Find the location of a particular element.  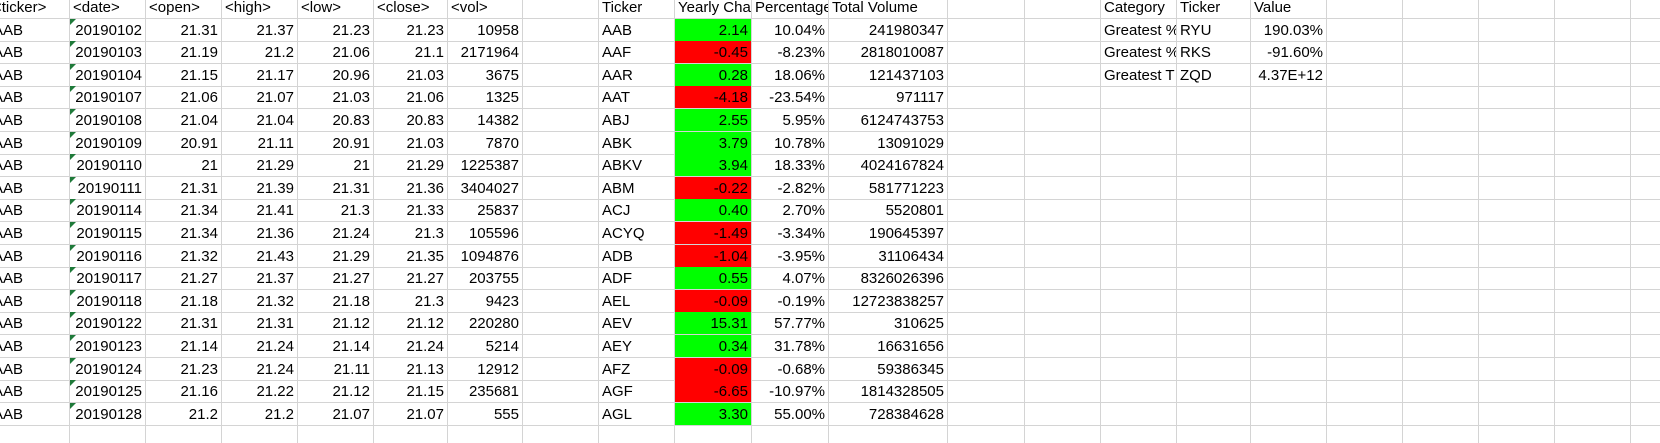

header-cell: Ticker is located at coordinates (637, 9).